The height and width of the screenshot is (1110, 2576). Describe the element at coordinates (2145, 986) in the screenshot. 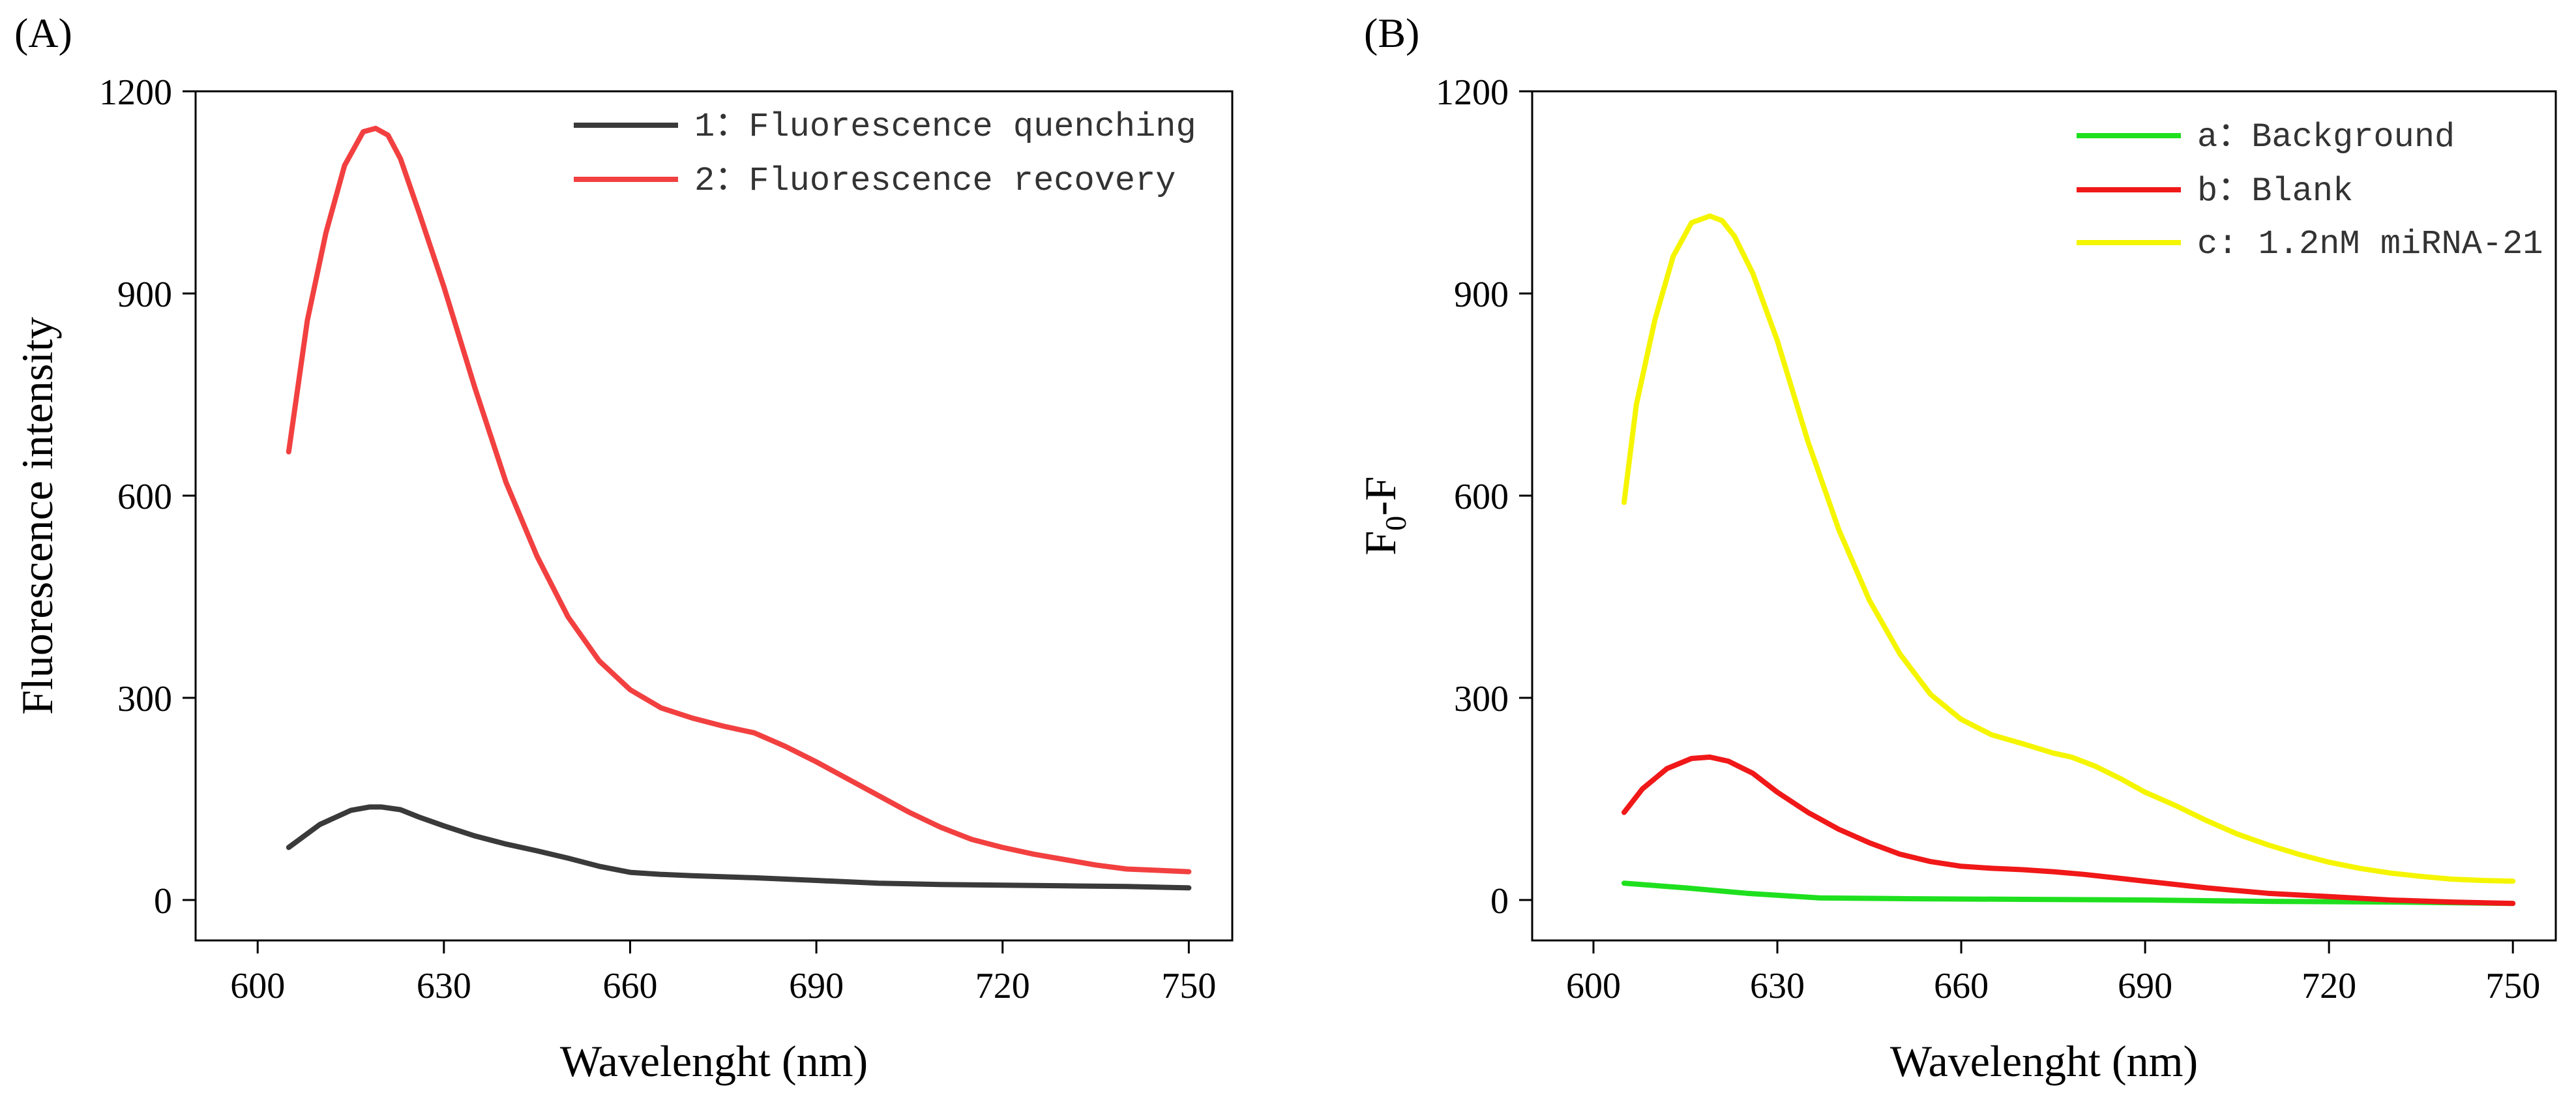

I see `panel-b-x-tick-label: 690` at that location.